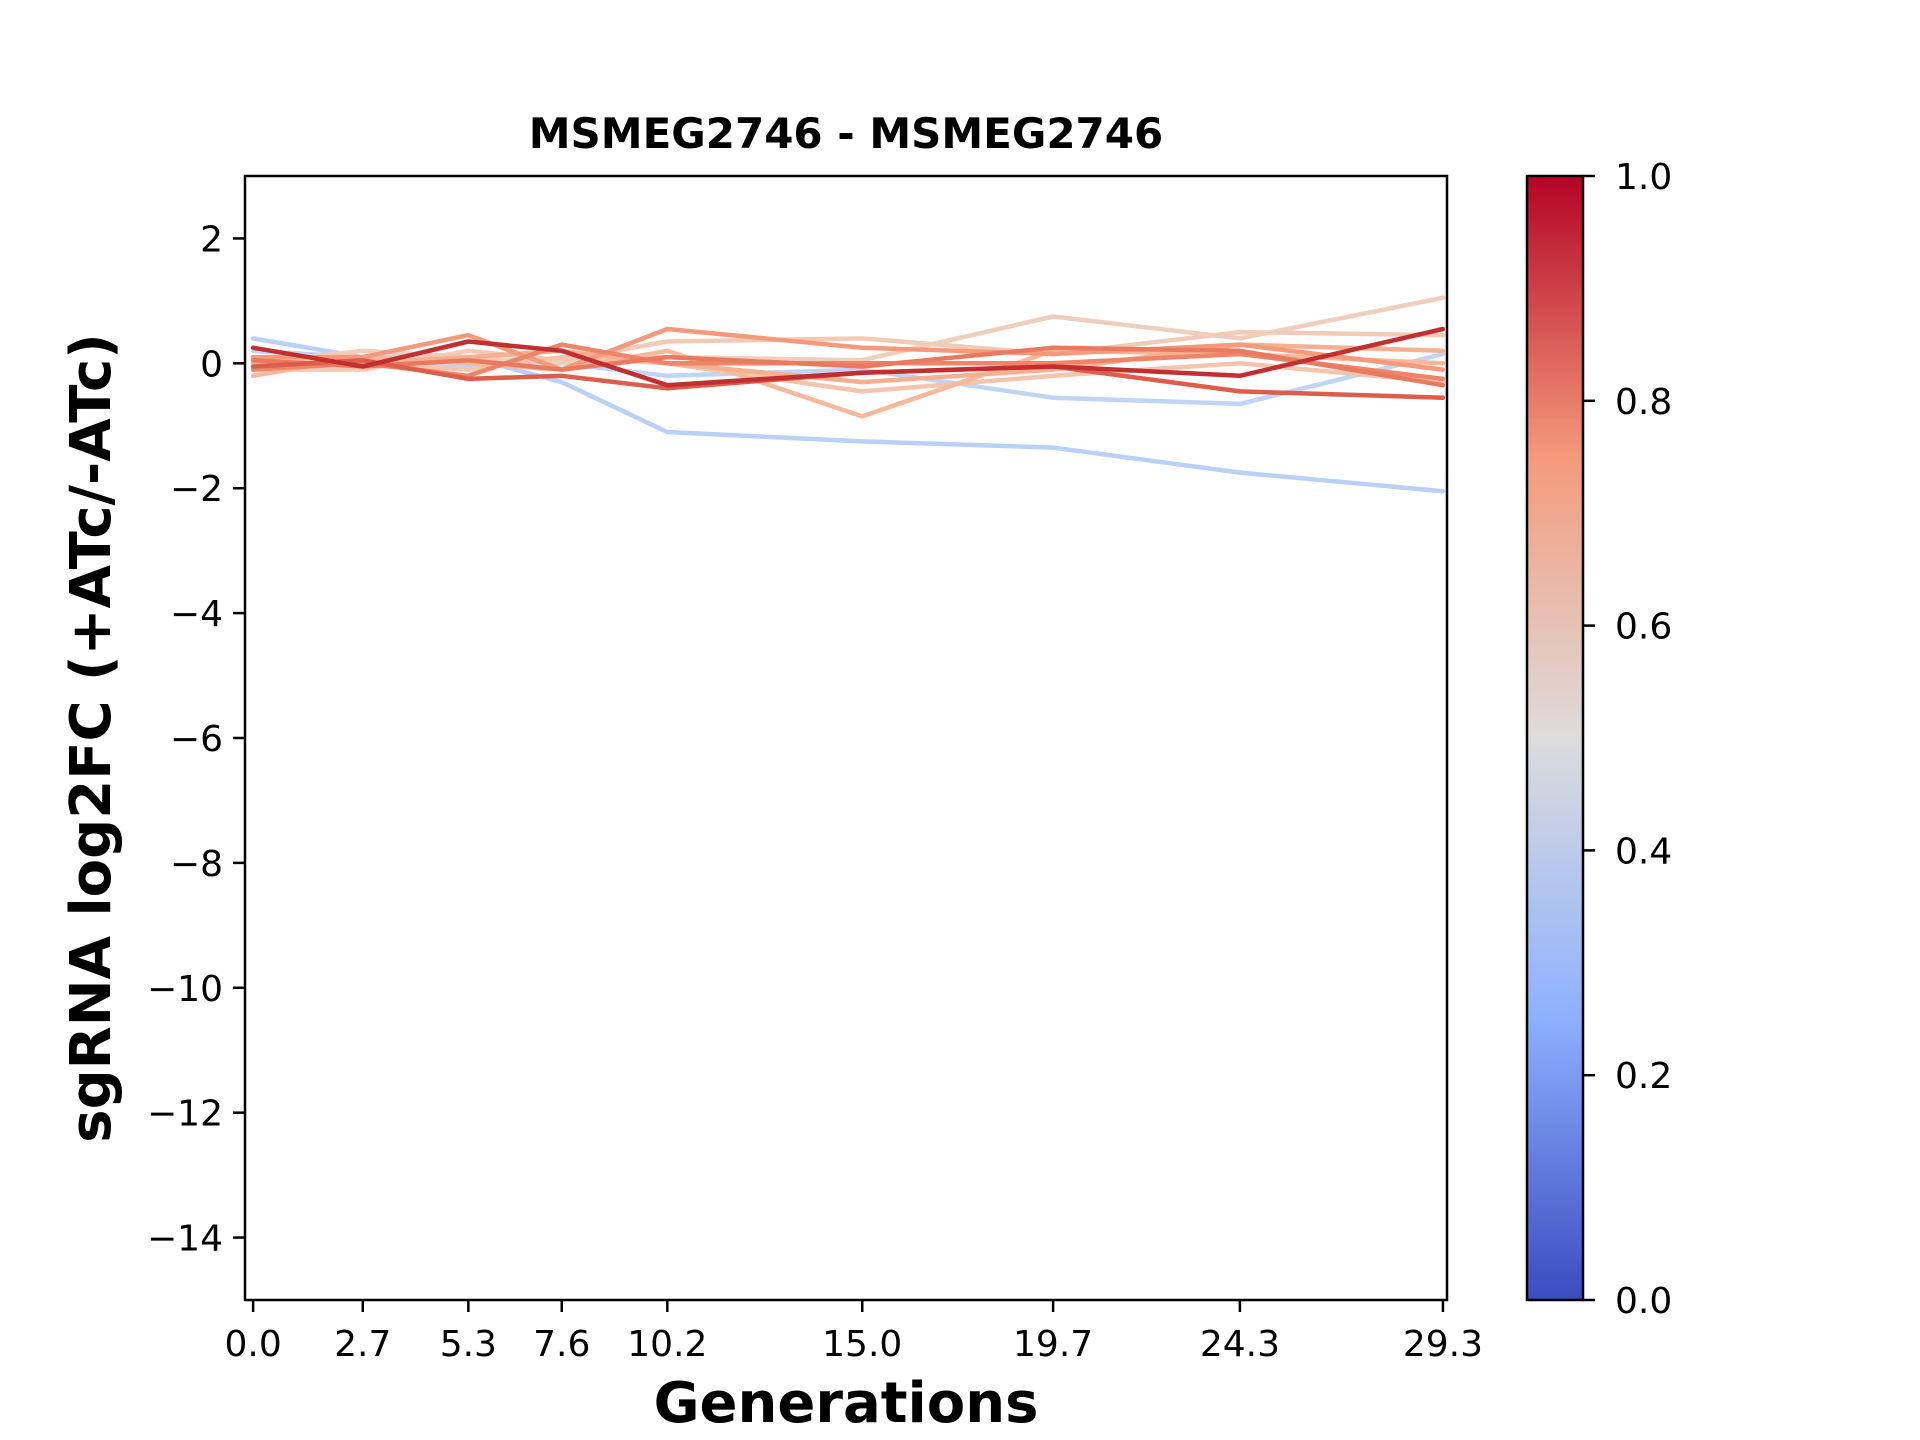 The image size is (1920, 1440). Describe the element at coordinates (1643, 1301) in the screenshot. I see `colorbar-tick-label: 0.0` at that location.